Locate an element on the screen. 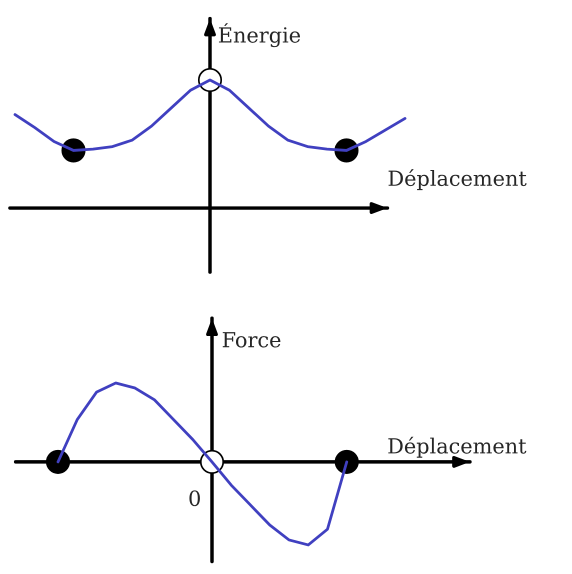  annotation: 0 is located at coordinates (194, 498).